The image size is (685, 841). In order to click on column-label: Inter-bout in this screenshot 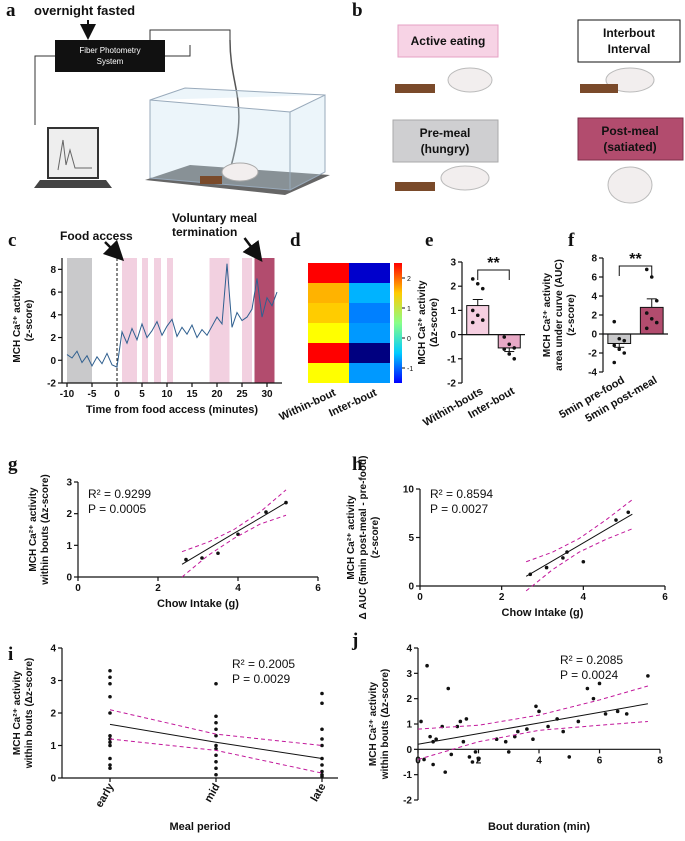, I will do `click(353, 403)`.